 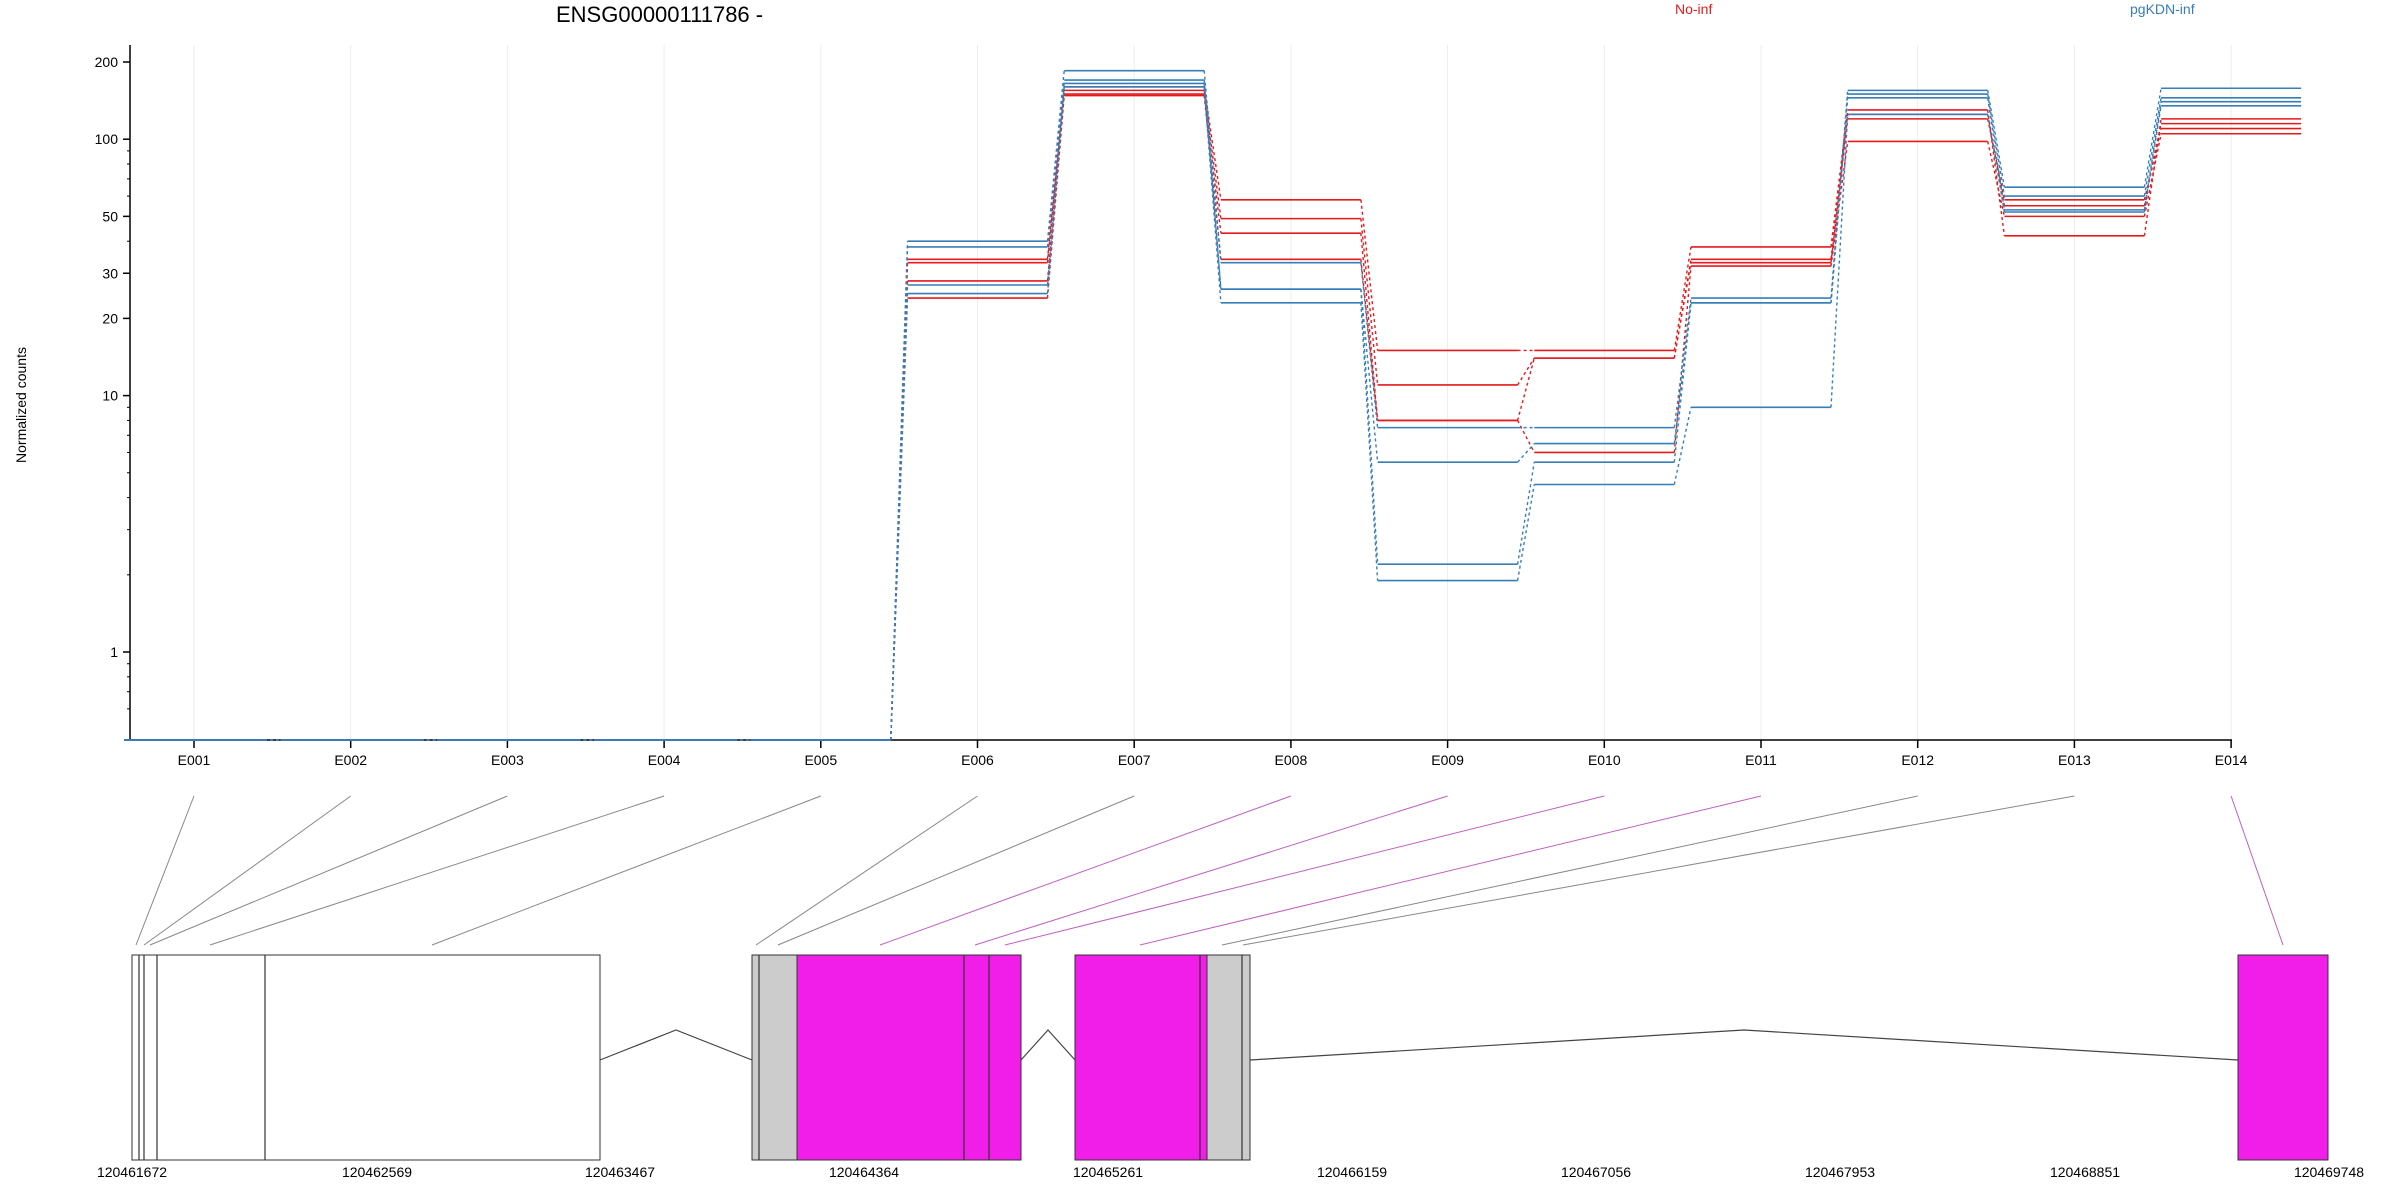 I want to click on y-tick-label: 200, so click(x=107, y=62).